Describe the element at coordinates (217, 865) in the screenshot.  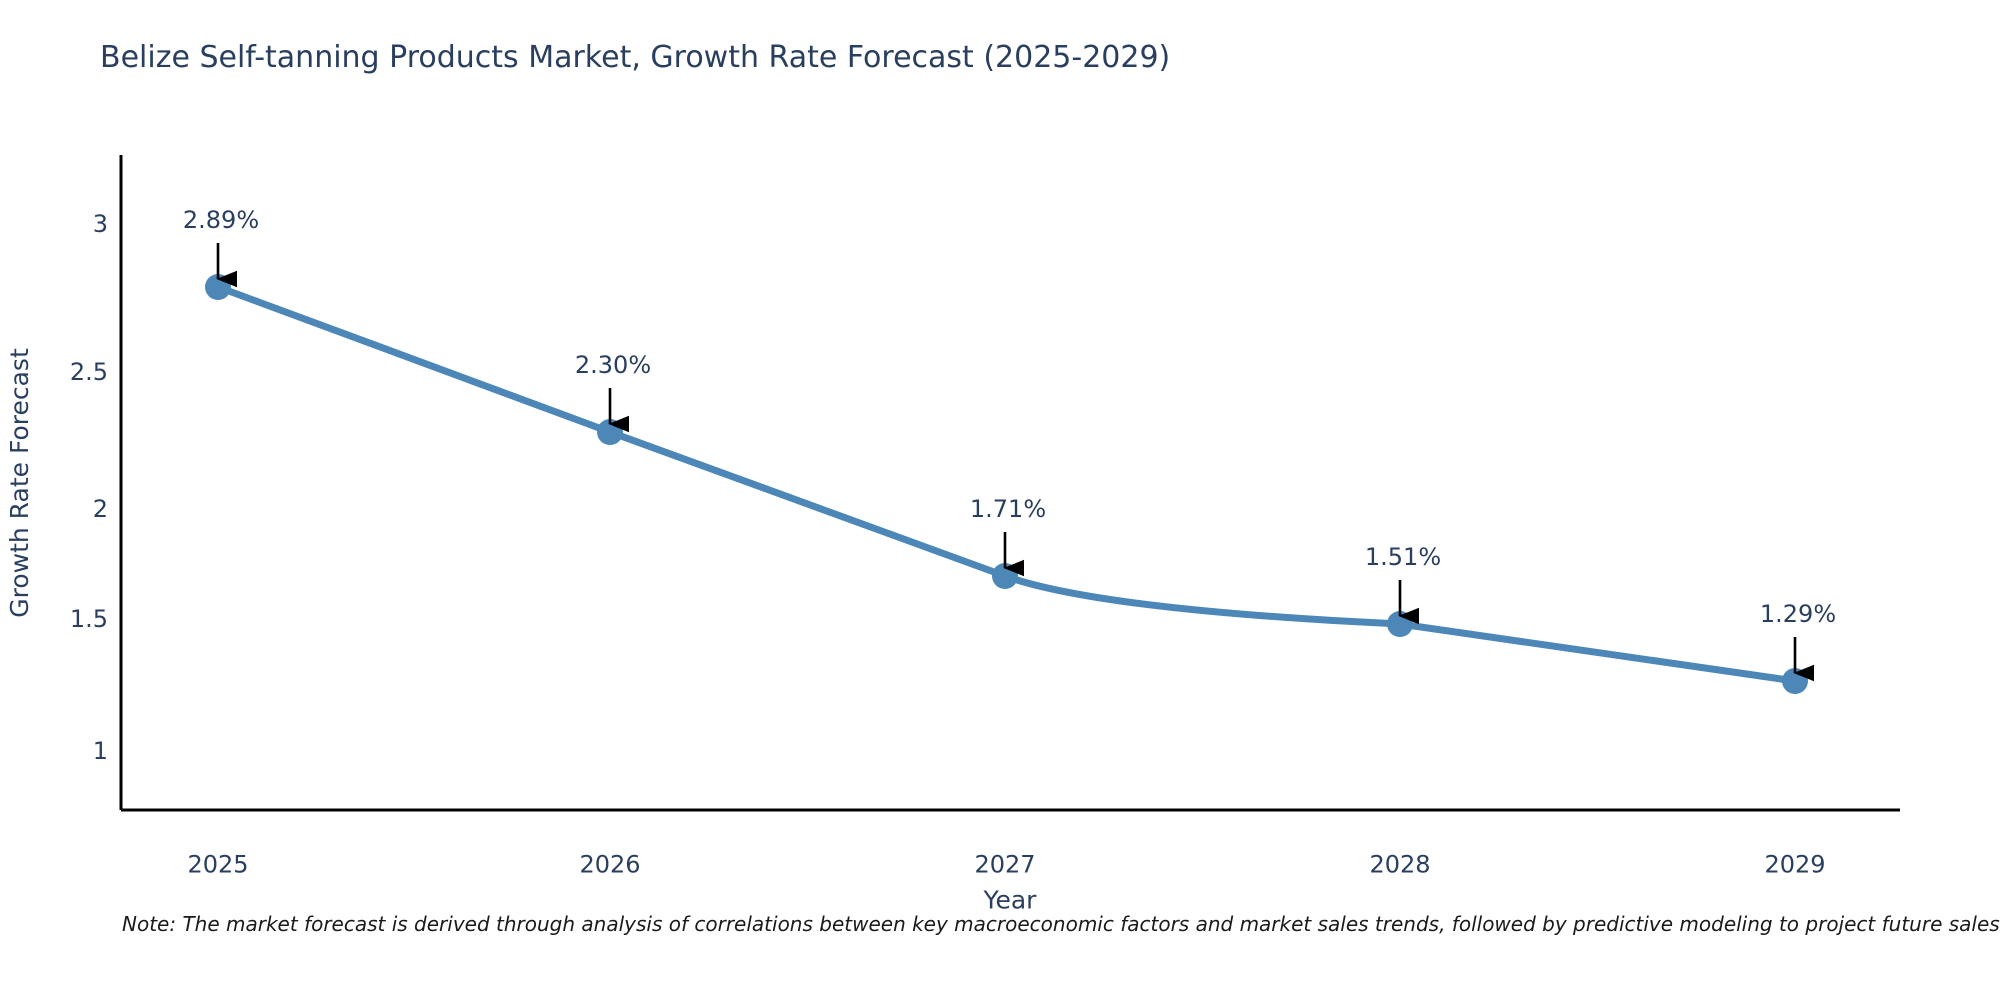
I see `x-tick-label: 2025` at that location.